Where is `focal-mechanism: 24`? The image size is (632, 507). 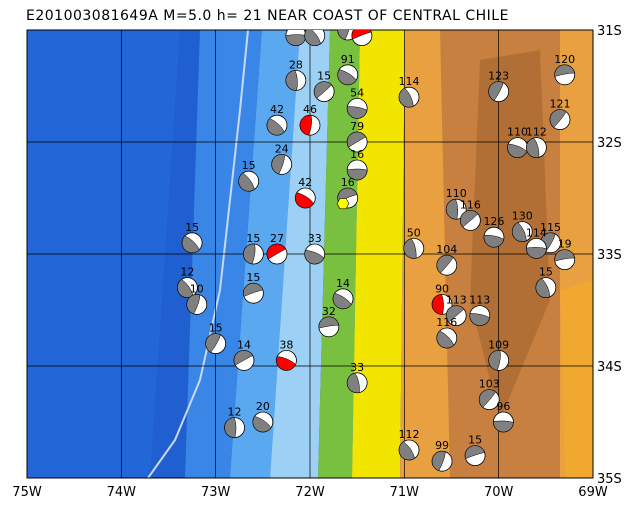 focal-mechanism: 24 is located at coordinates (282, 158).